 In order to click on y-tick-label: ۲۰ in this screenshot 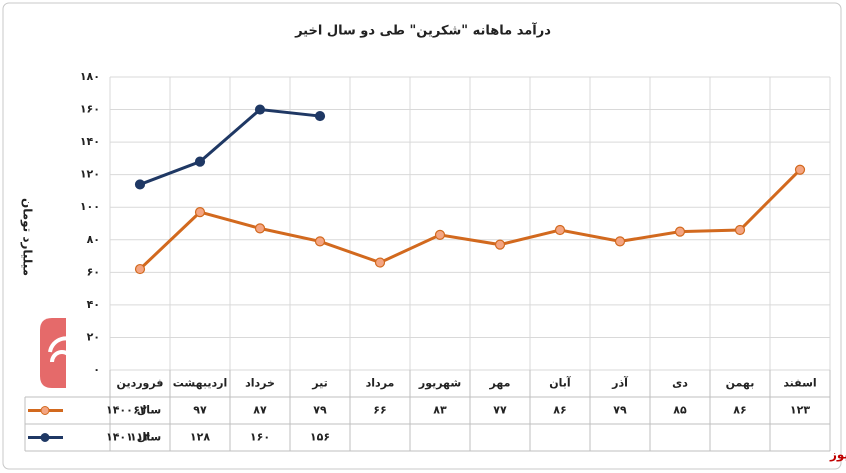, I will do `click(93, 336)`.